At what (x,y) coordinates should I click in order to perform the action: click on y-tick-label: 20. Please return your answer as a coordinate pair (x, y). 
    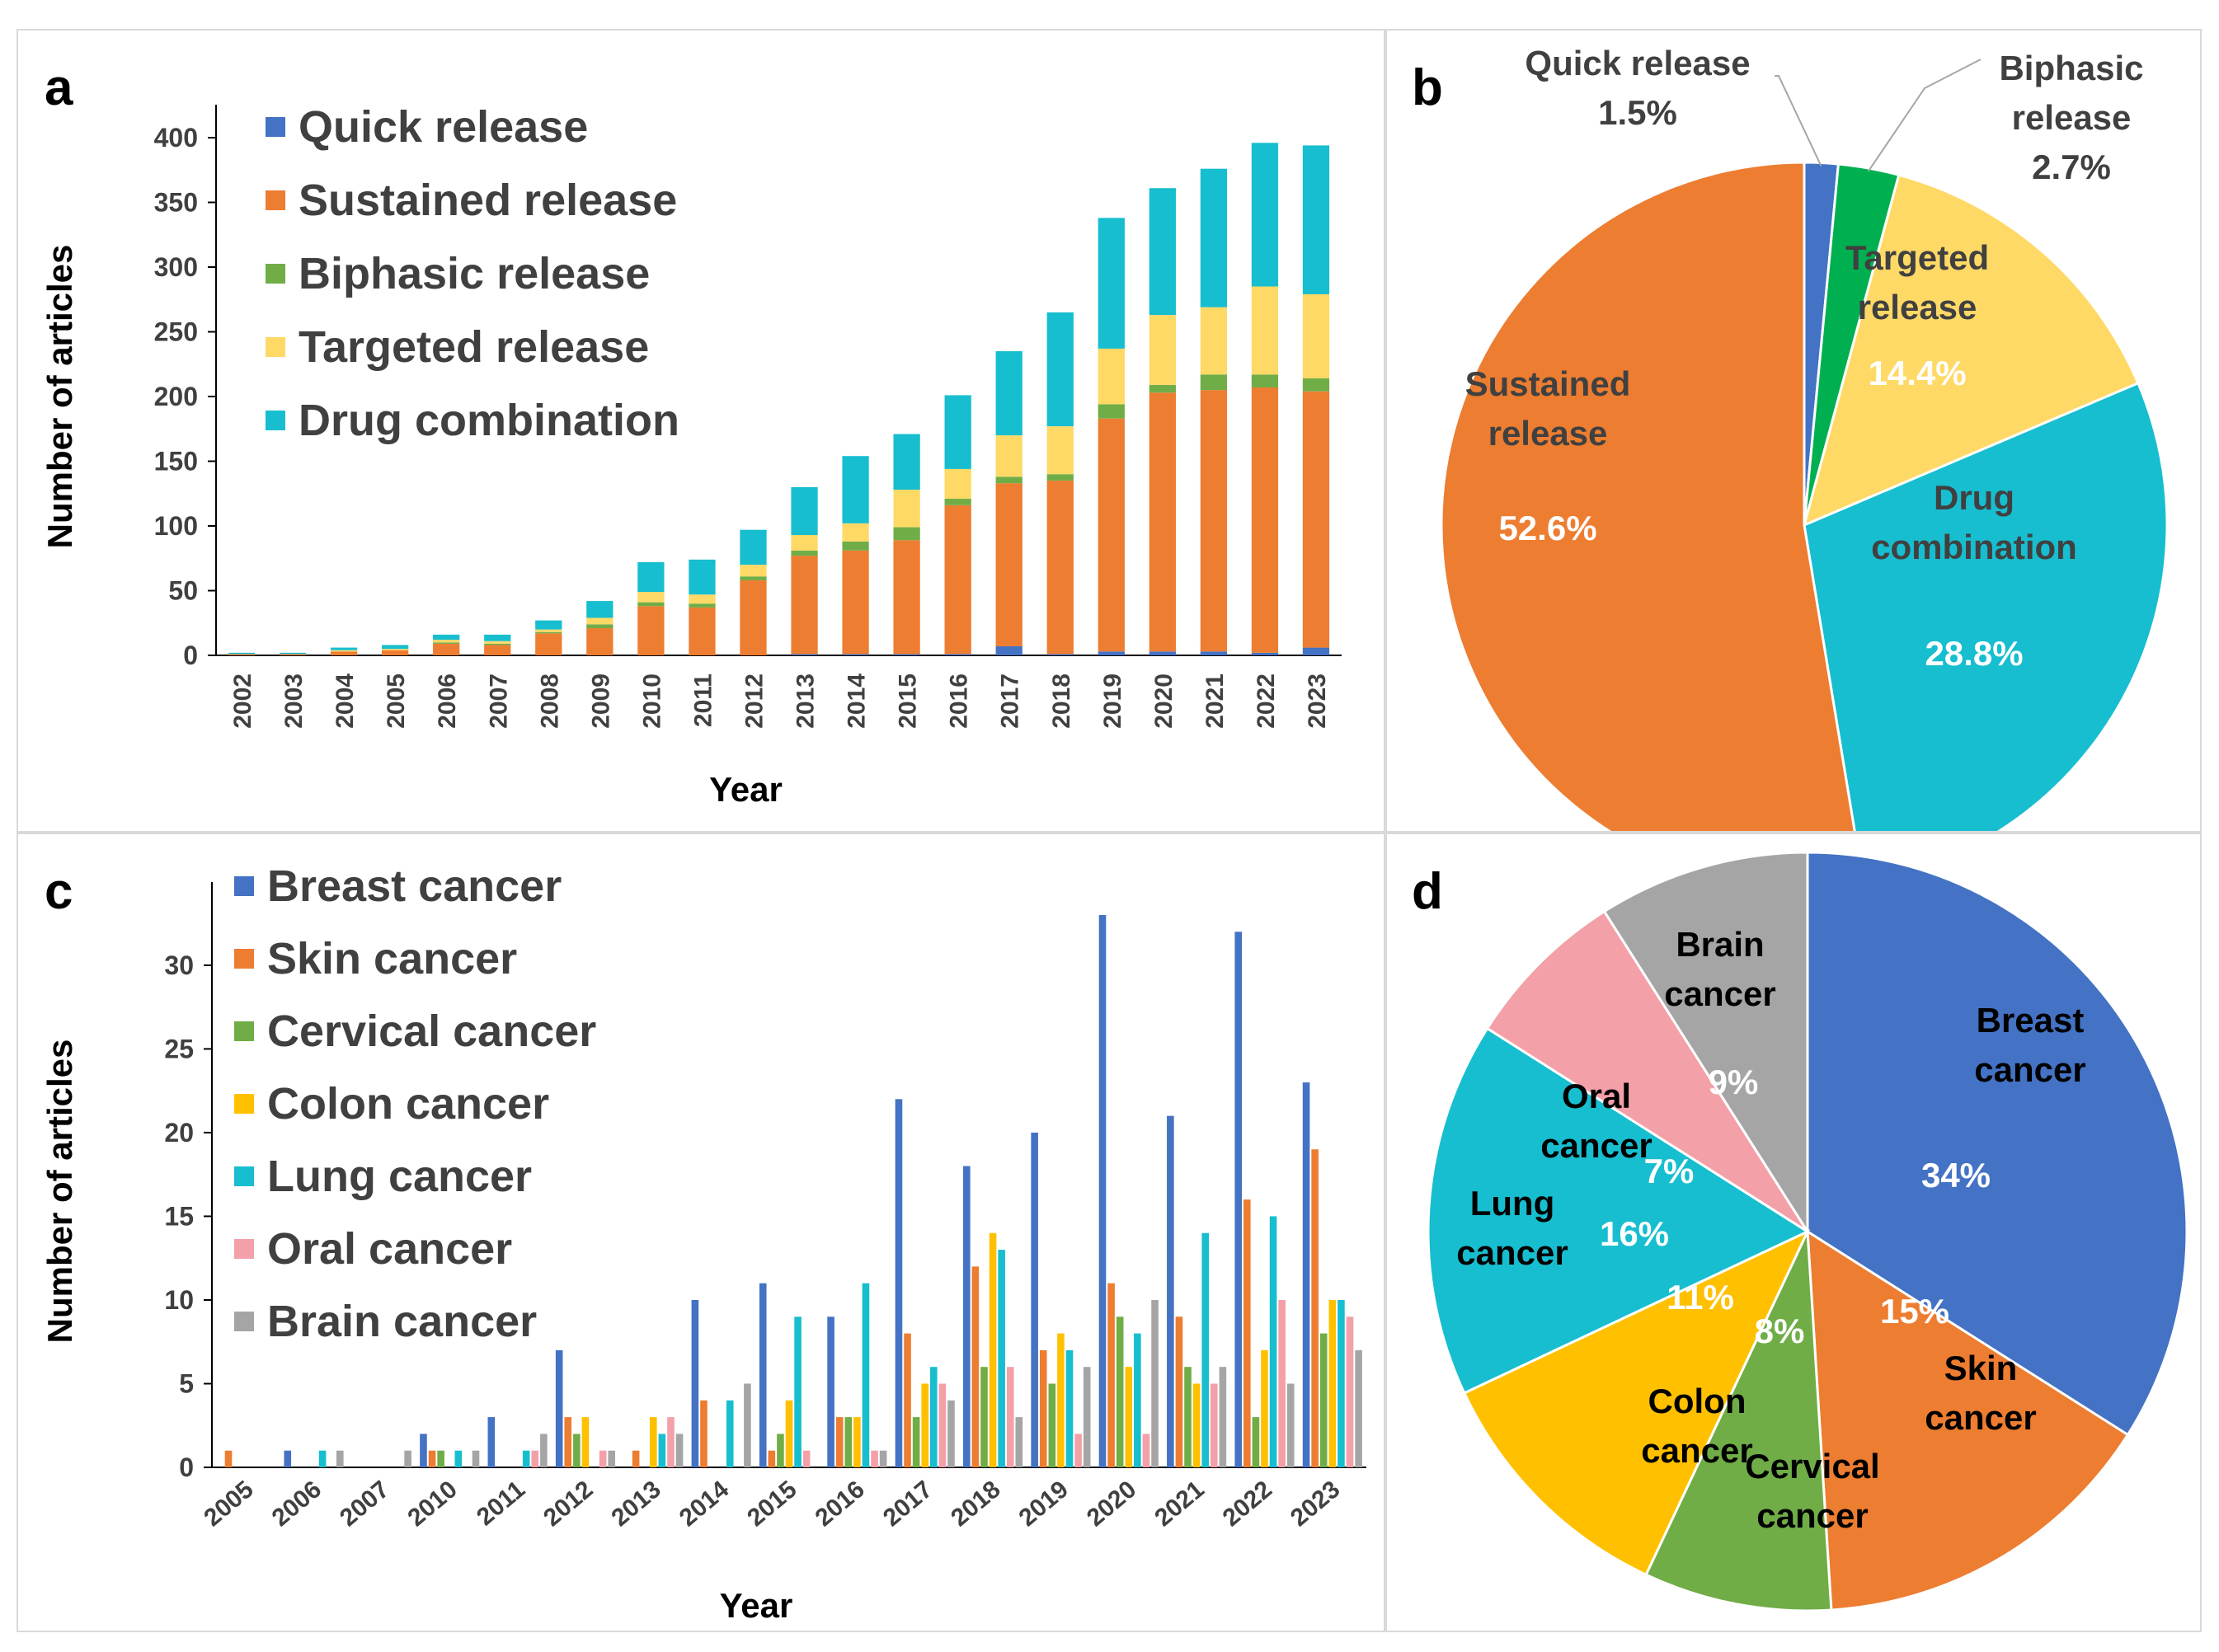
    Looking at the image, I should click on (179, 1132).